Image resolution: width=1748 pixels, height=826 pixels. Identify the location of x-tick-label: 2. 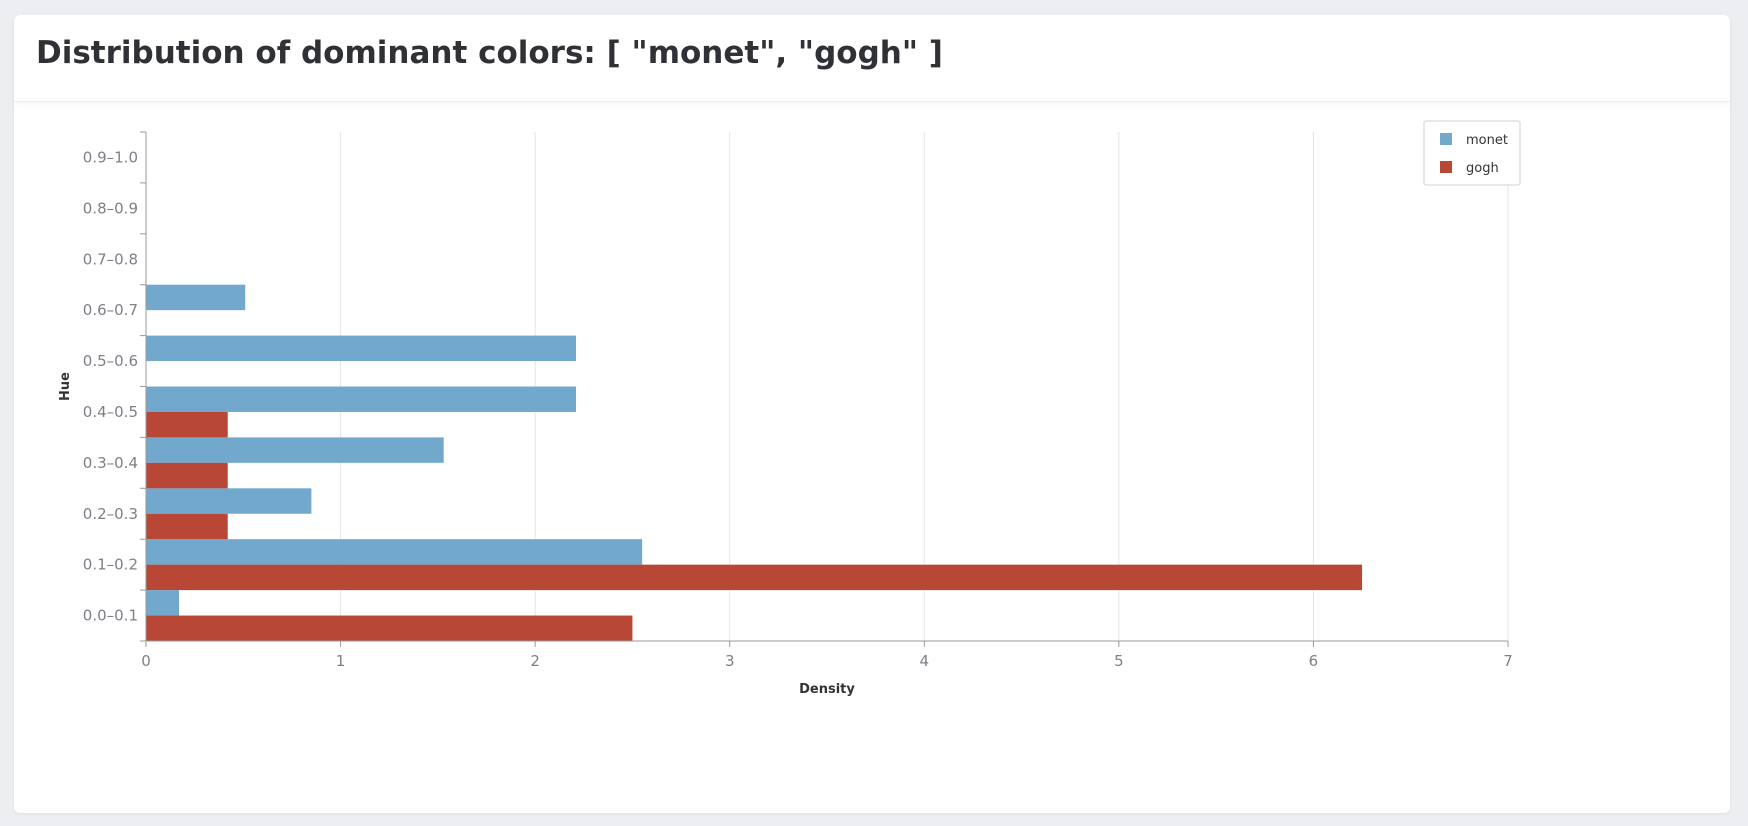
(535, 661).